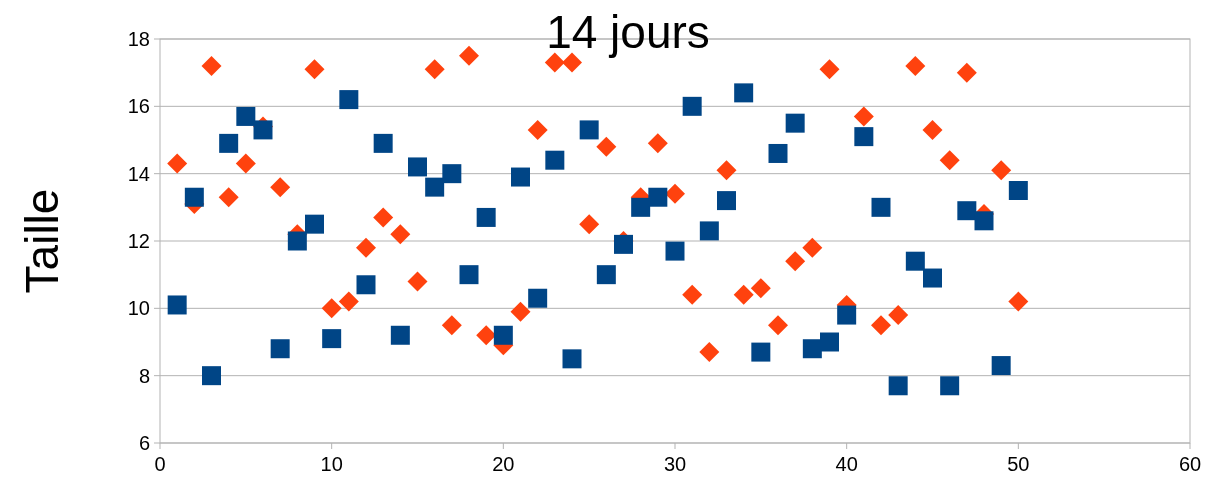  What do you see at coordinates (138, 241) in the screenshot?
I see `y-tick-label: 12` at bounding box center [138, 241].